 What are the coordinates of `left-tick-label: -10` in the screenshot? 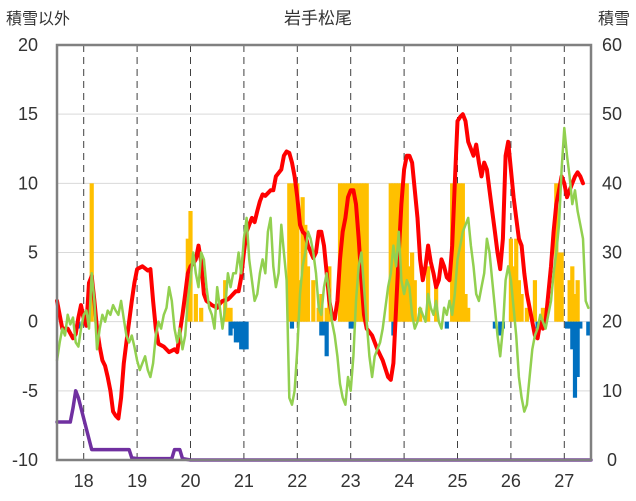 It's located at (25, 460).